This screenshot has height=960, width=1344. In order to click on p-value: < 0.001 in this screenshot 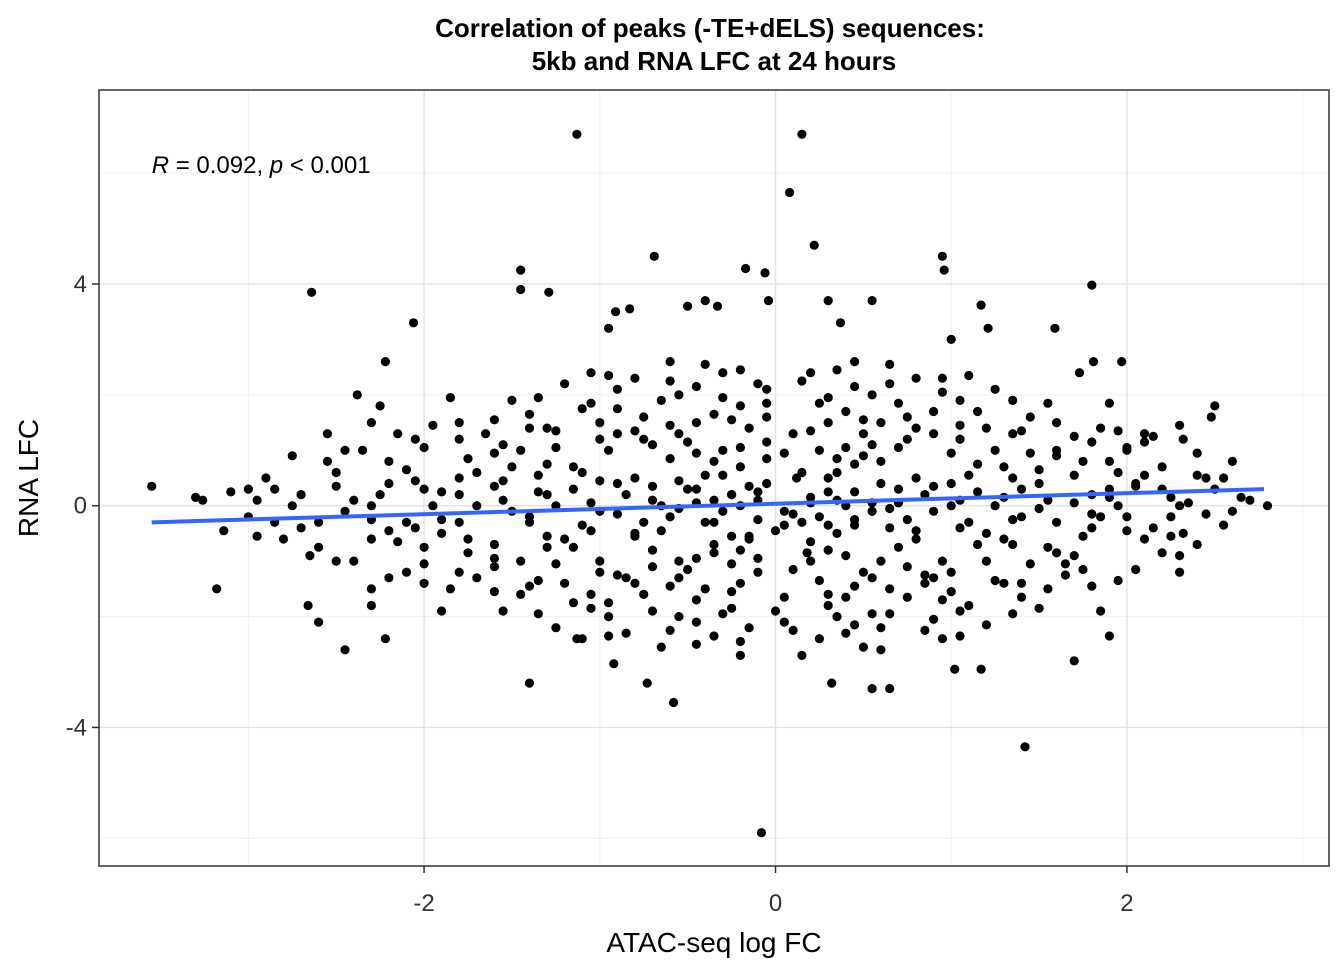, I will do `click(326, 165)`.